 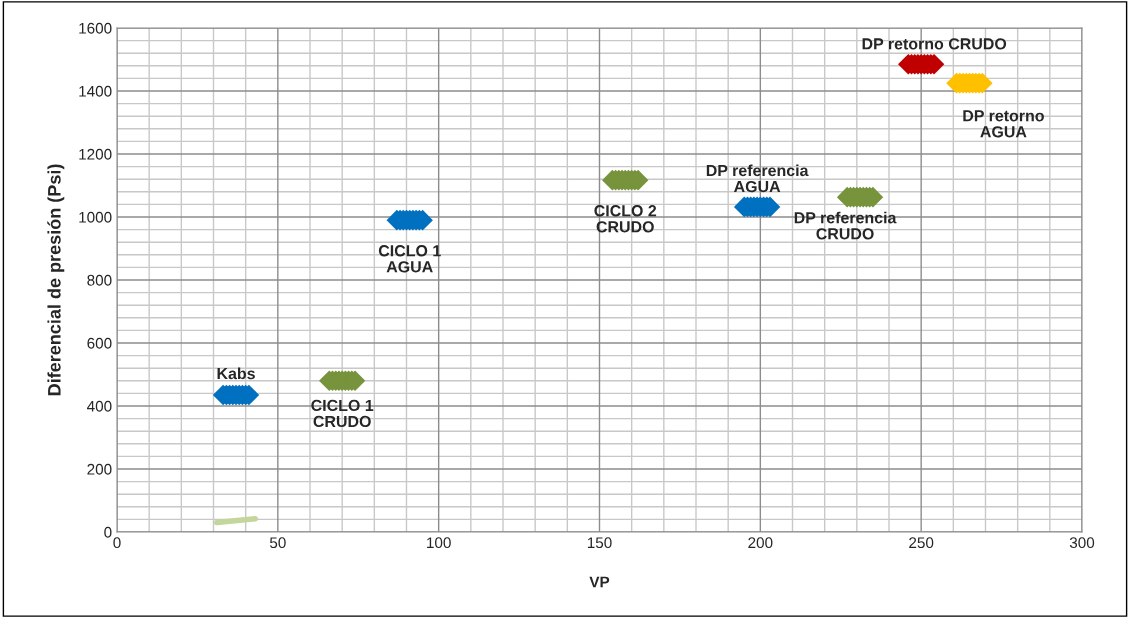 What do you see at coordinates (108, 532) in the screenshot?
I see `y-tick-label: 0` at bounding box center [108, 532].